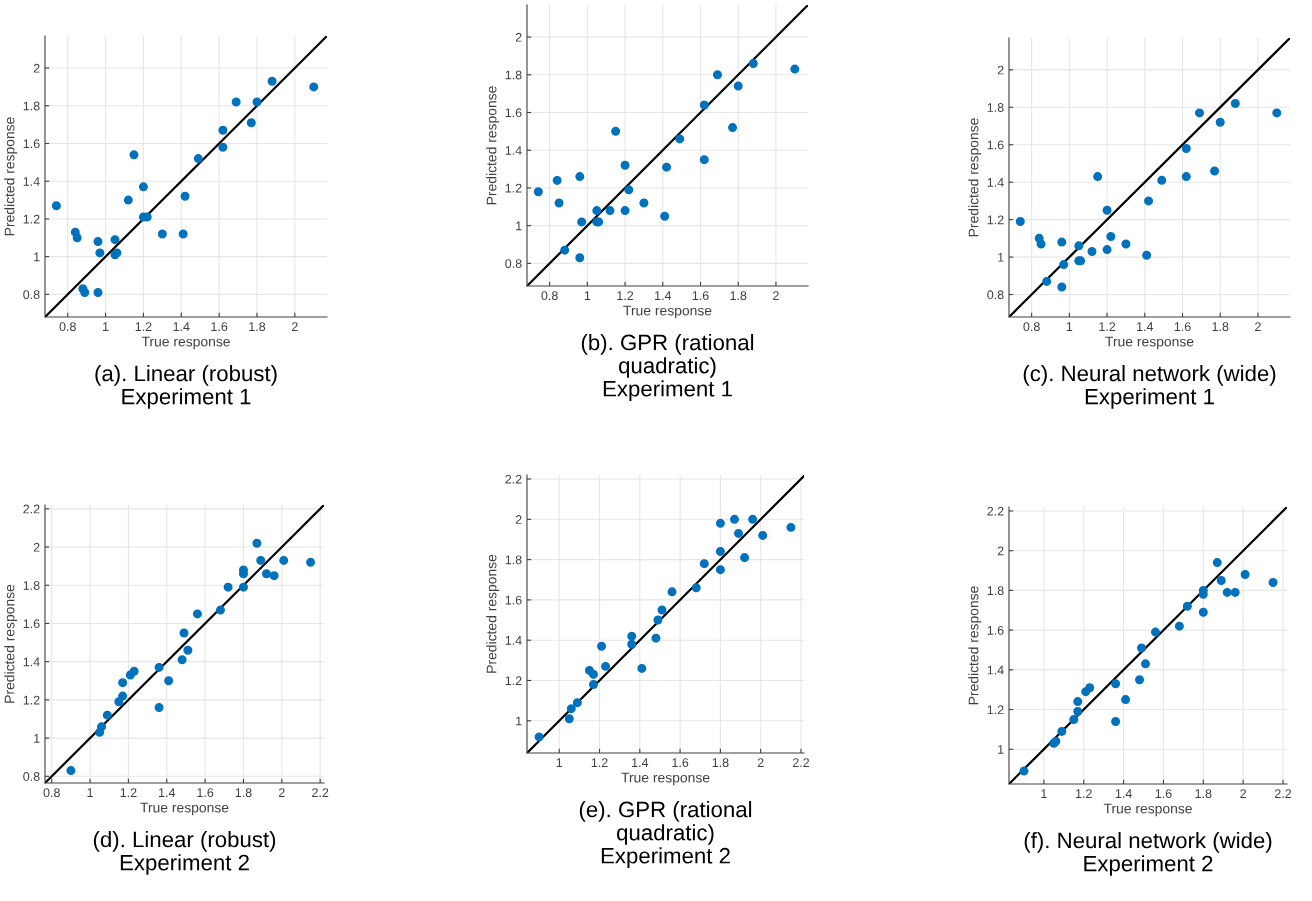 The width and height of the screenshot is (1312, 901). I want to click on text: (e). GPR (rational quadratic) Experiment 2, so click(665, 834).